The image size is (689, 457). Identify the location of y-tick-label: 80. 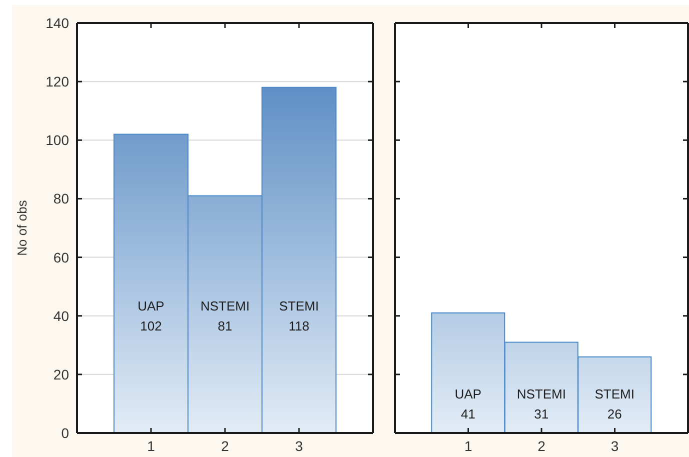
(61, 198).